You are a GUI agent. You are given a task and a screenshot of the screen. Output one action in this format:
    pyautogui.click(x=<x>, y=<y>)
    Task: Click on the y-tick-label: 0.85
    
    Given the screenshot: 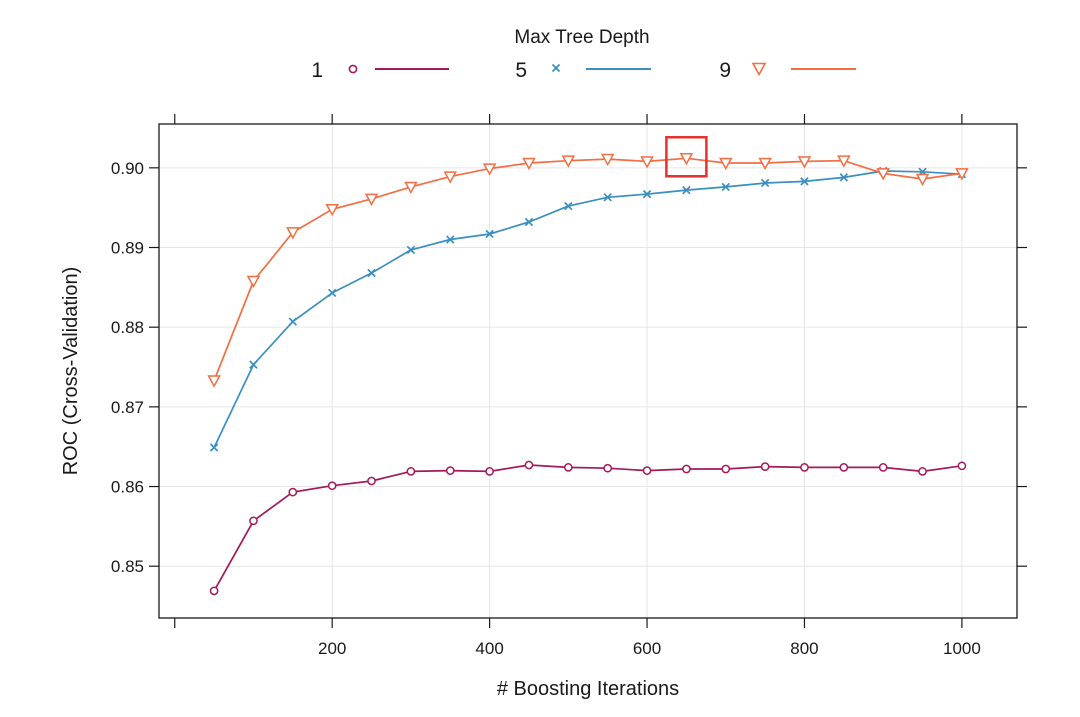 What is the action you would take?
    pyautogui.click(x=127, y=566)
    